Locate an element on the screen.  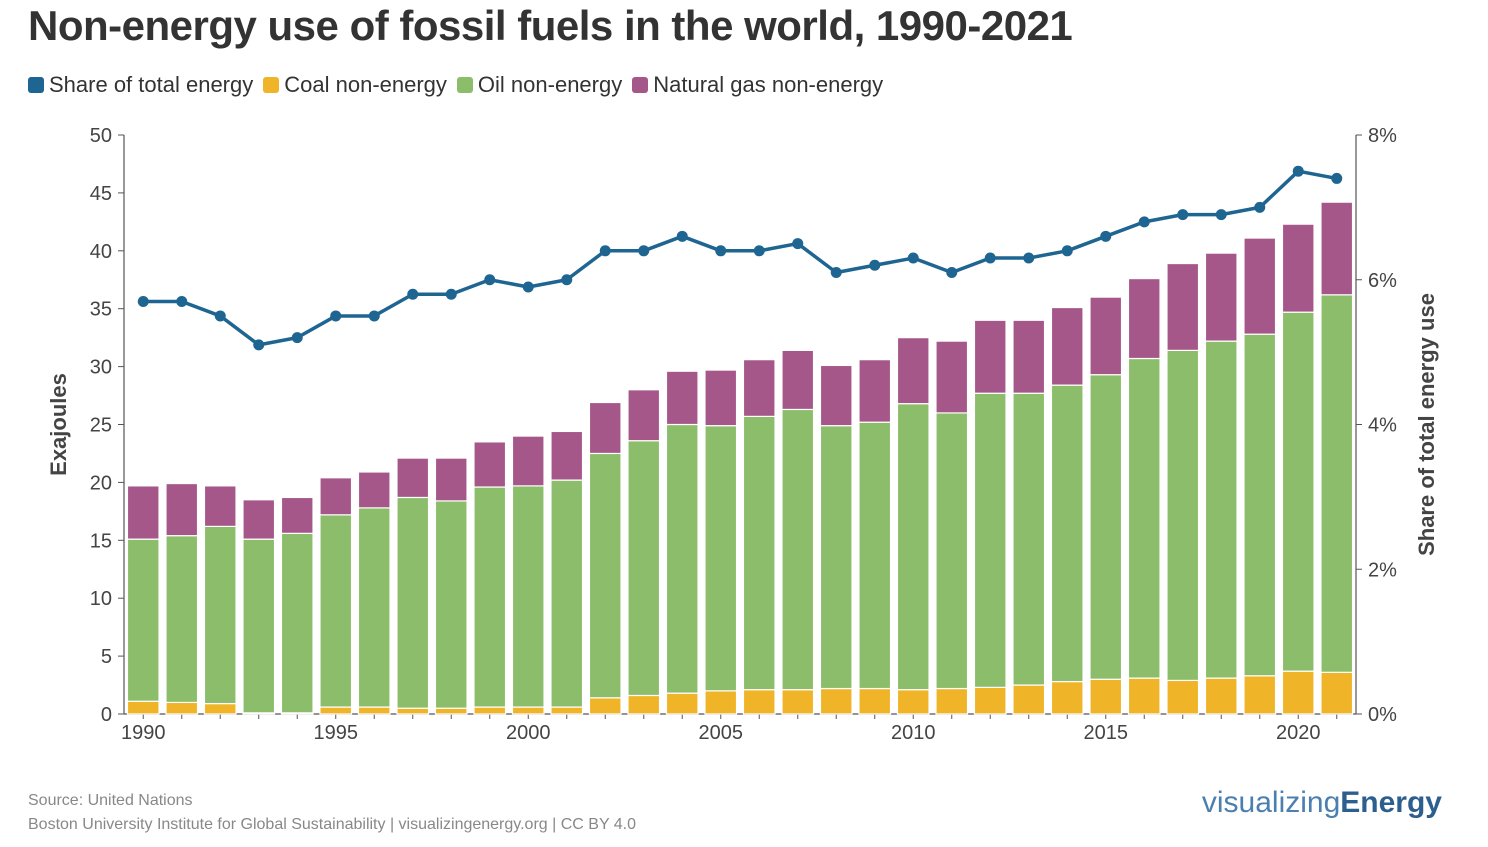
y2-tick-label: 8% is located at coordinates (1382, 136).